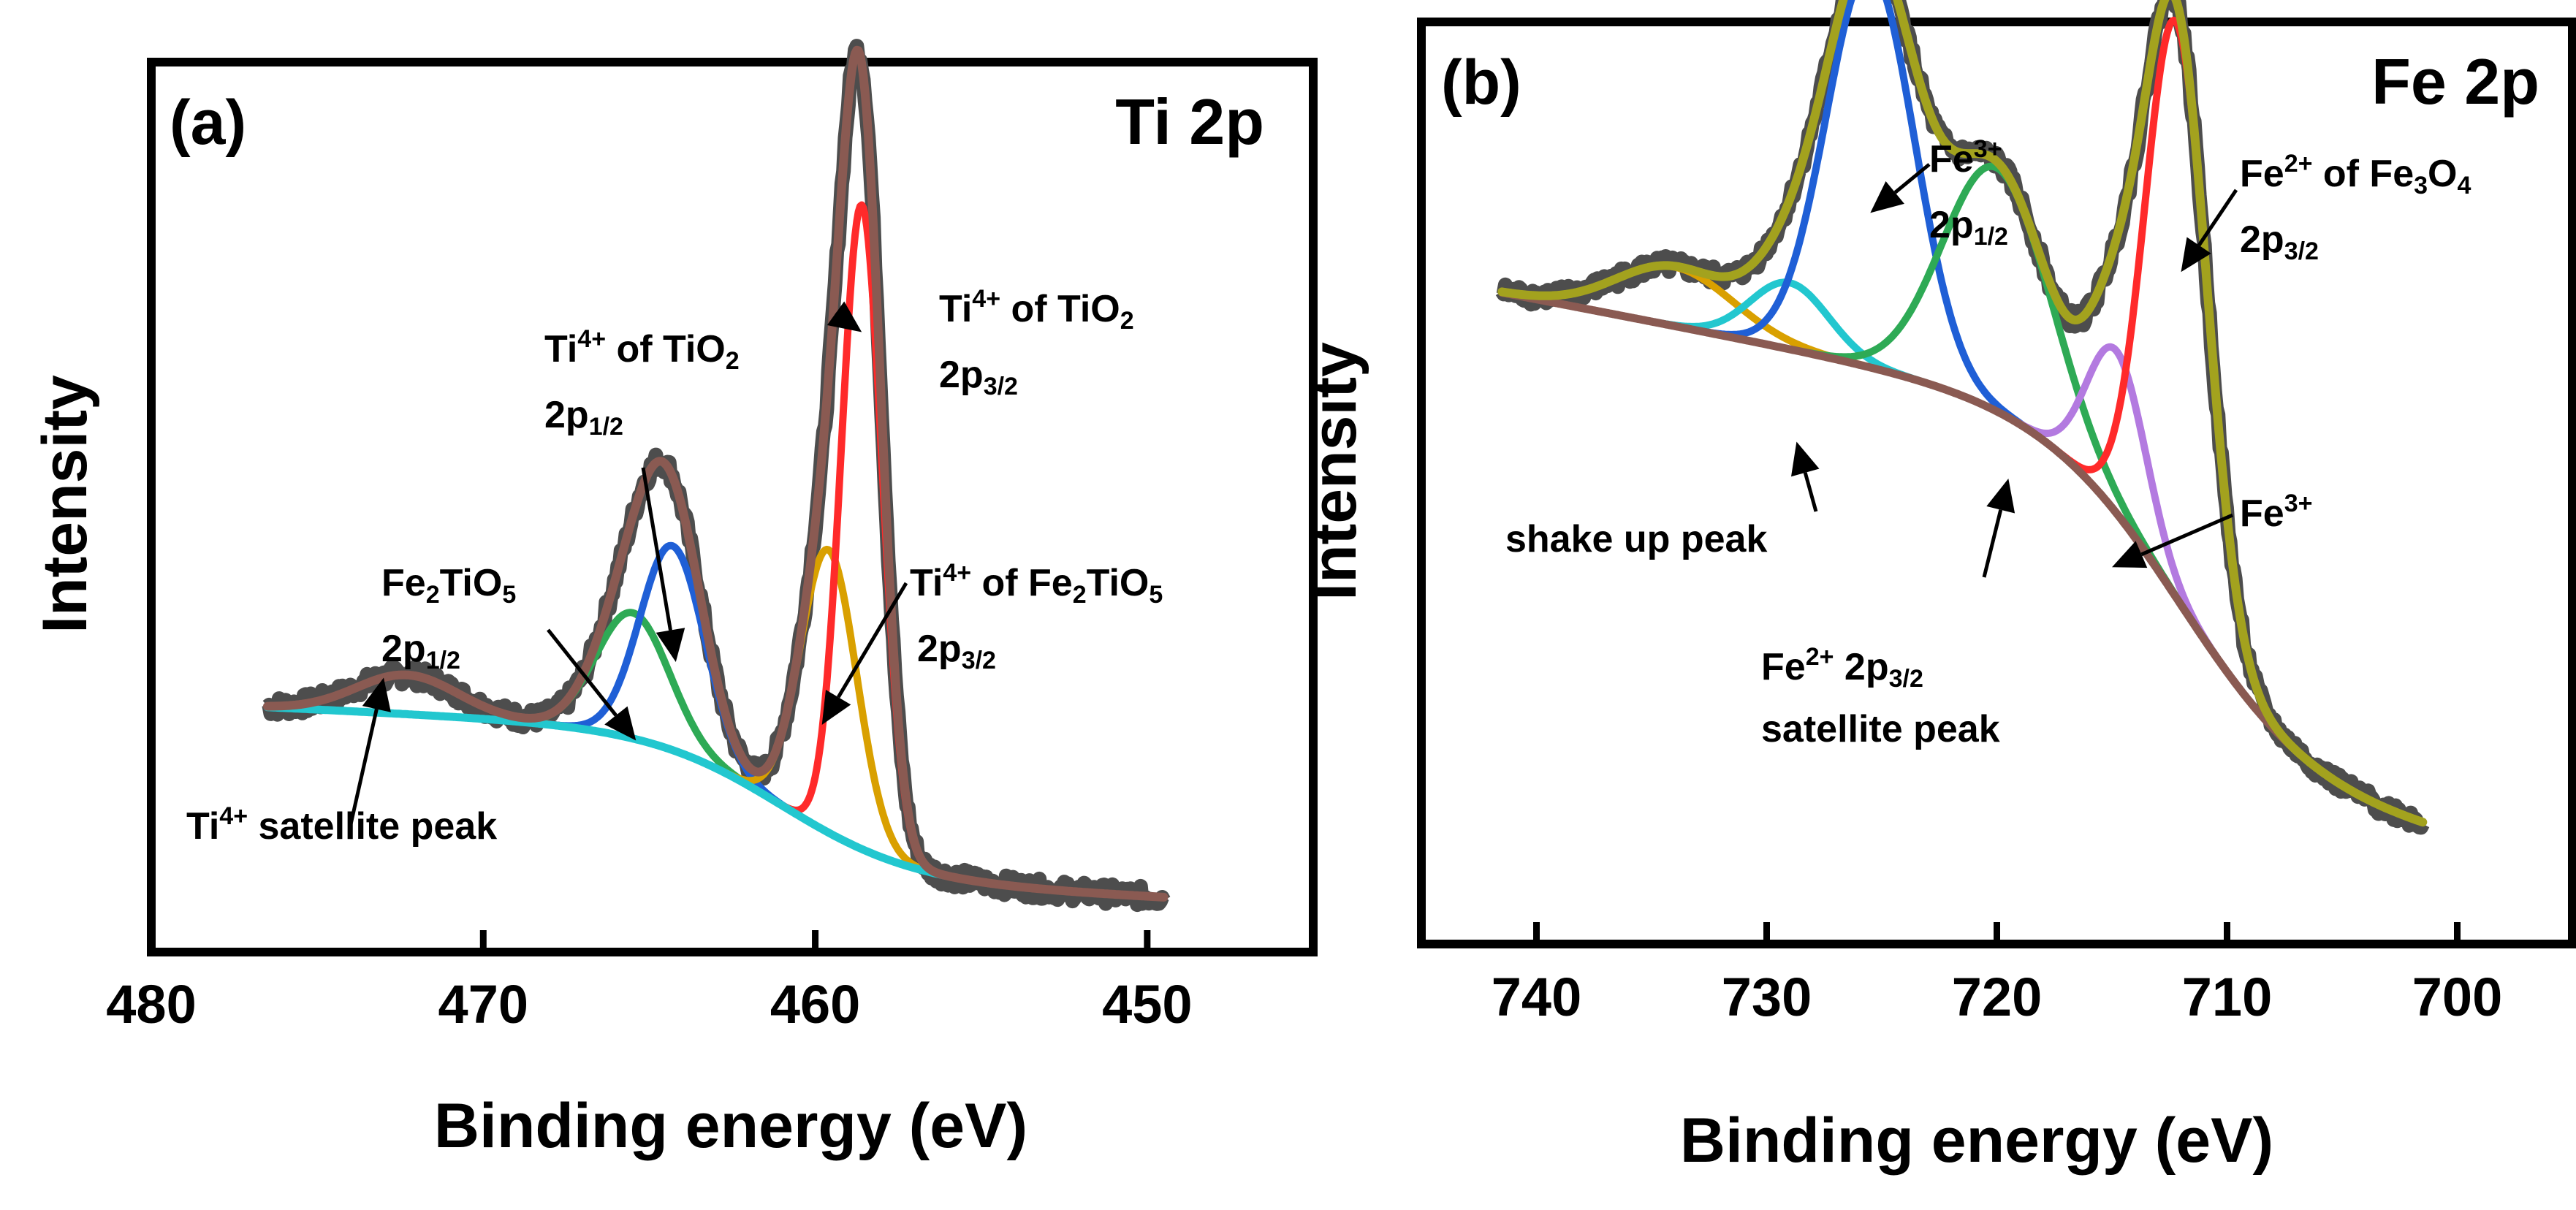 This screenshot has height=1210, width=2576. I want to click on panel-b-x-axis-title: Binding energy (eV), so click(1977, 1141).